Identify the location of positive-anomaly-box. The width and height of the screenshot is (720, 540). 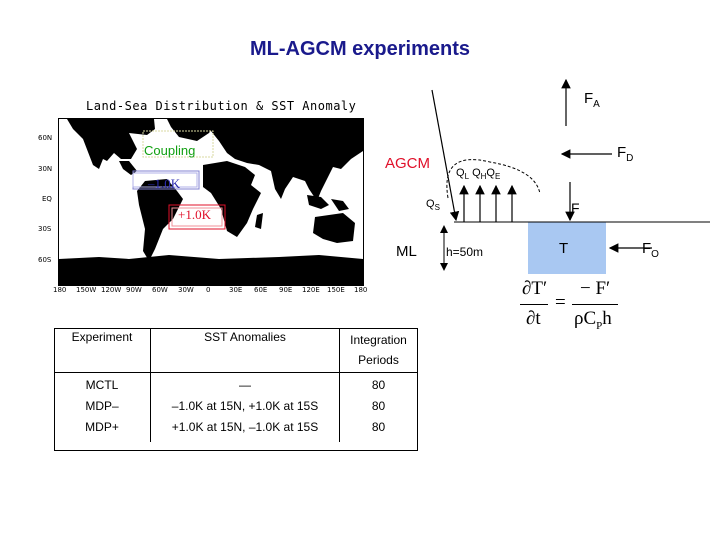
(197, 217).